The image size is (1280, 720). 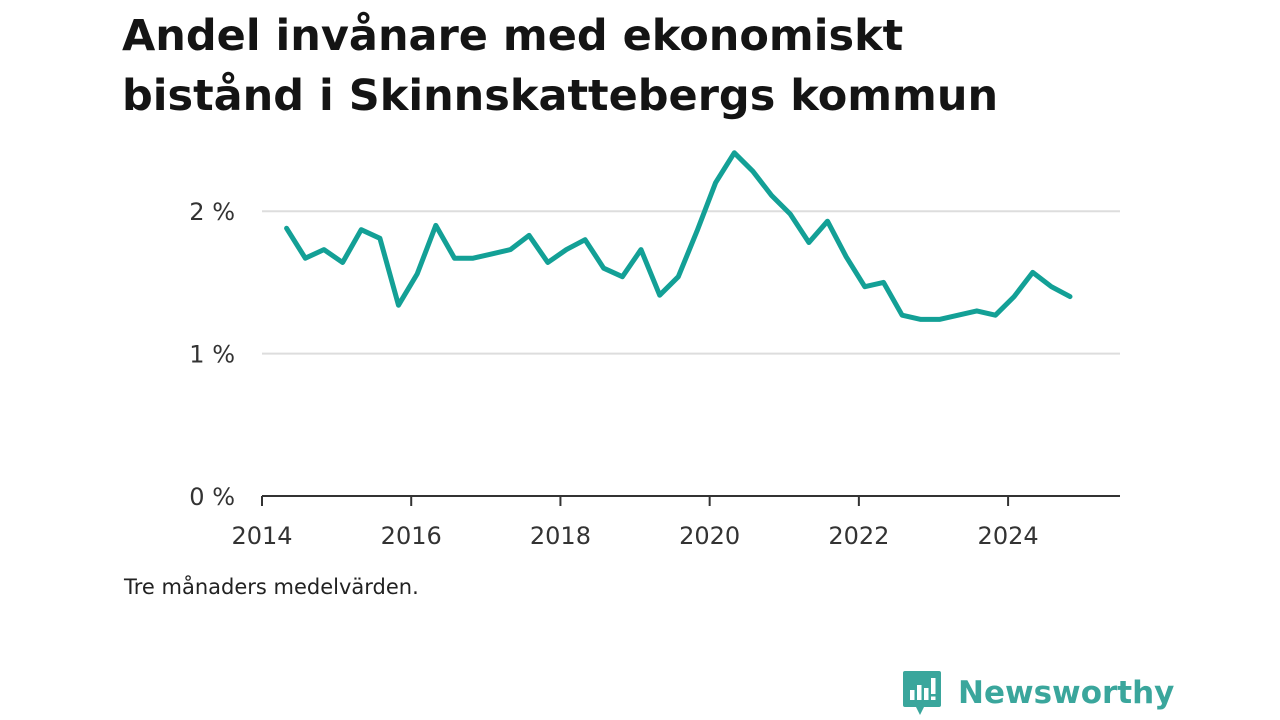 What do you see at coordinates (513, 36) in the screenshot?
I see `chart-title-line-1: Andel invånare med ekonomiskt` at bounding box center [513, 36].